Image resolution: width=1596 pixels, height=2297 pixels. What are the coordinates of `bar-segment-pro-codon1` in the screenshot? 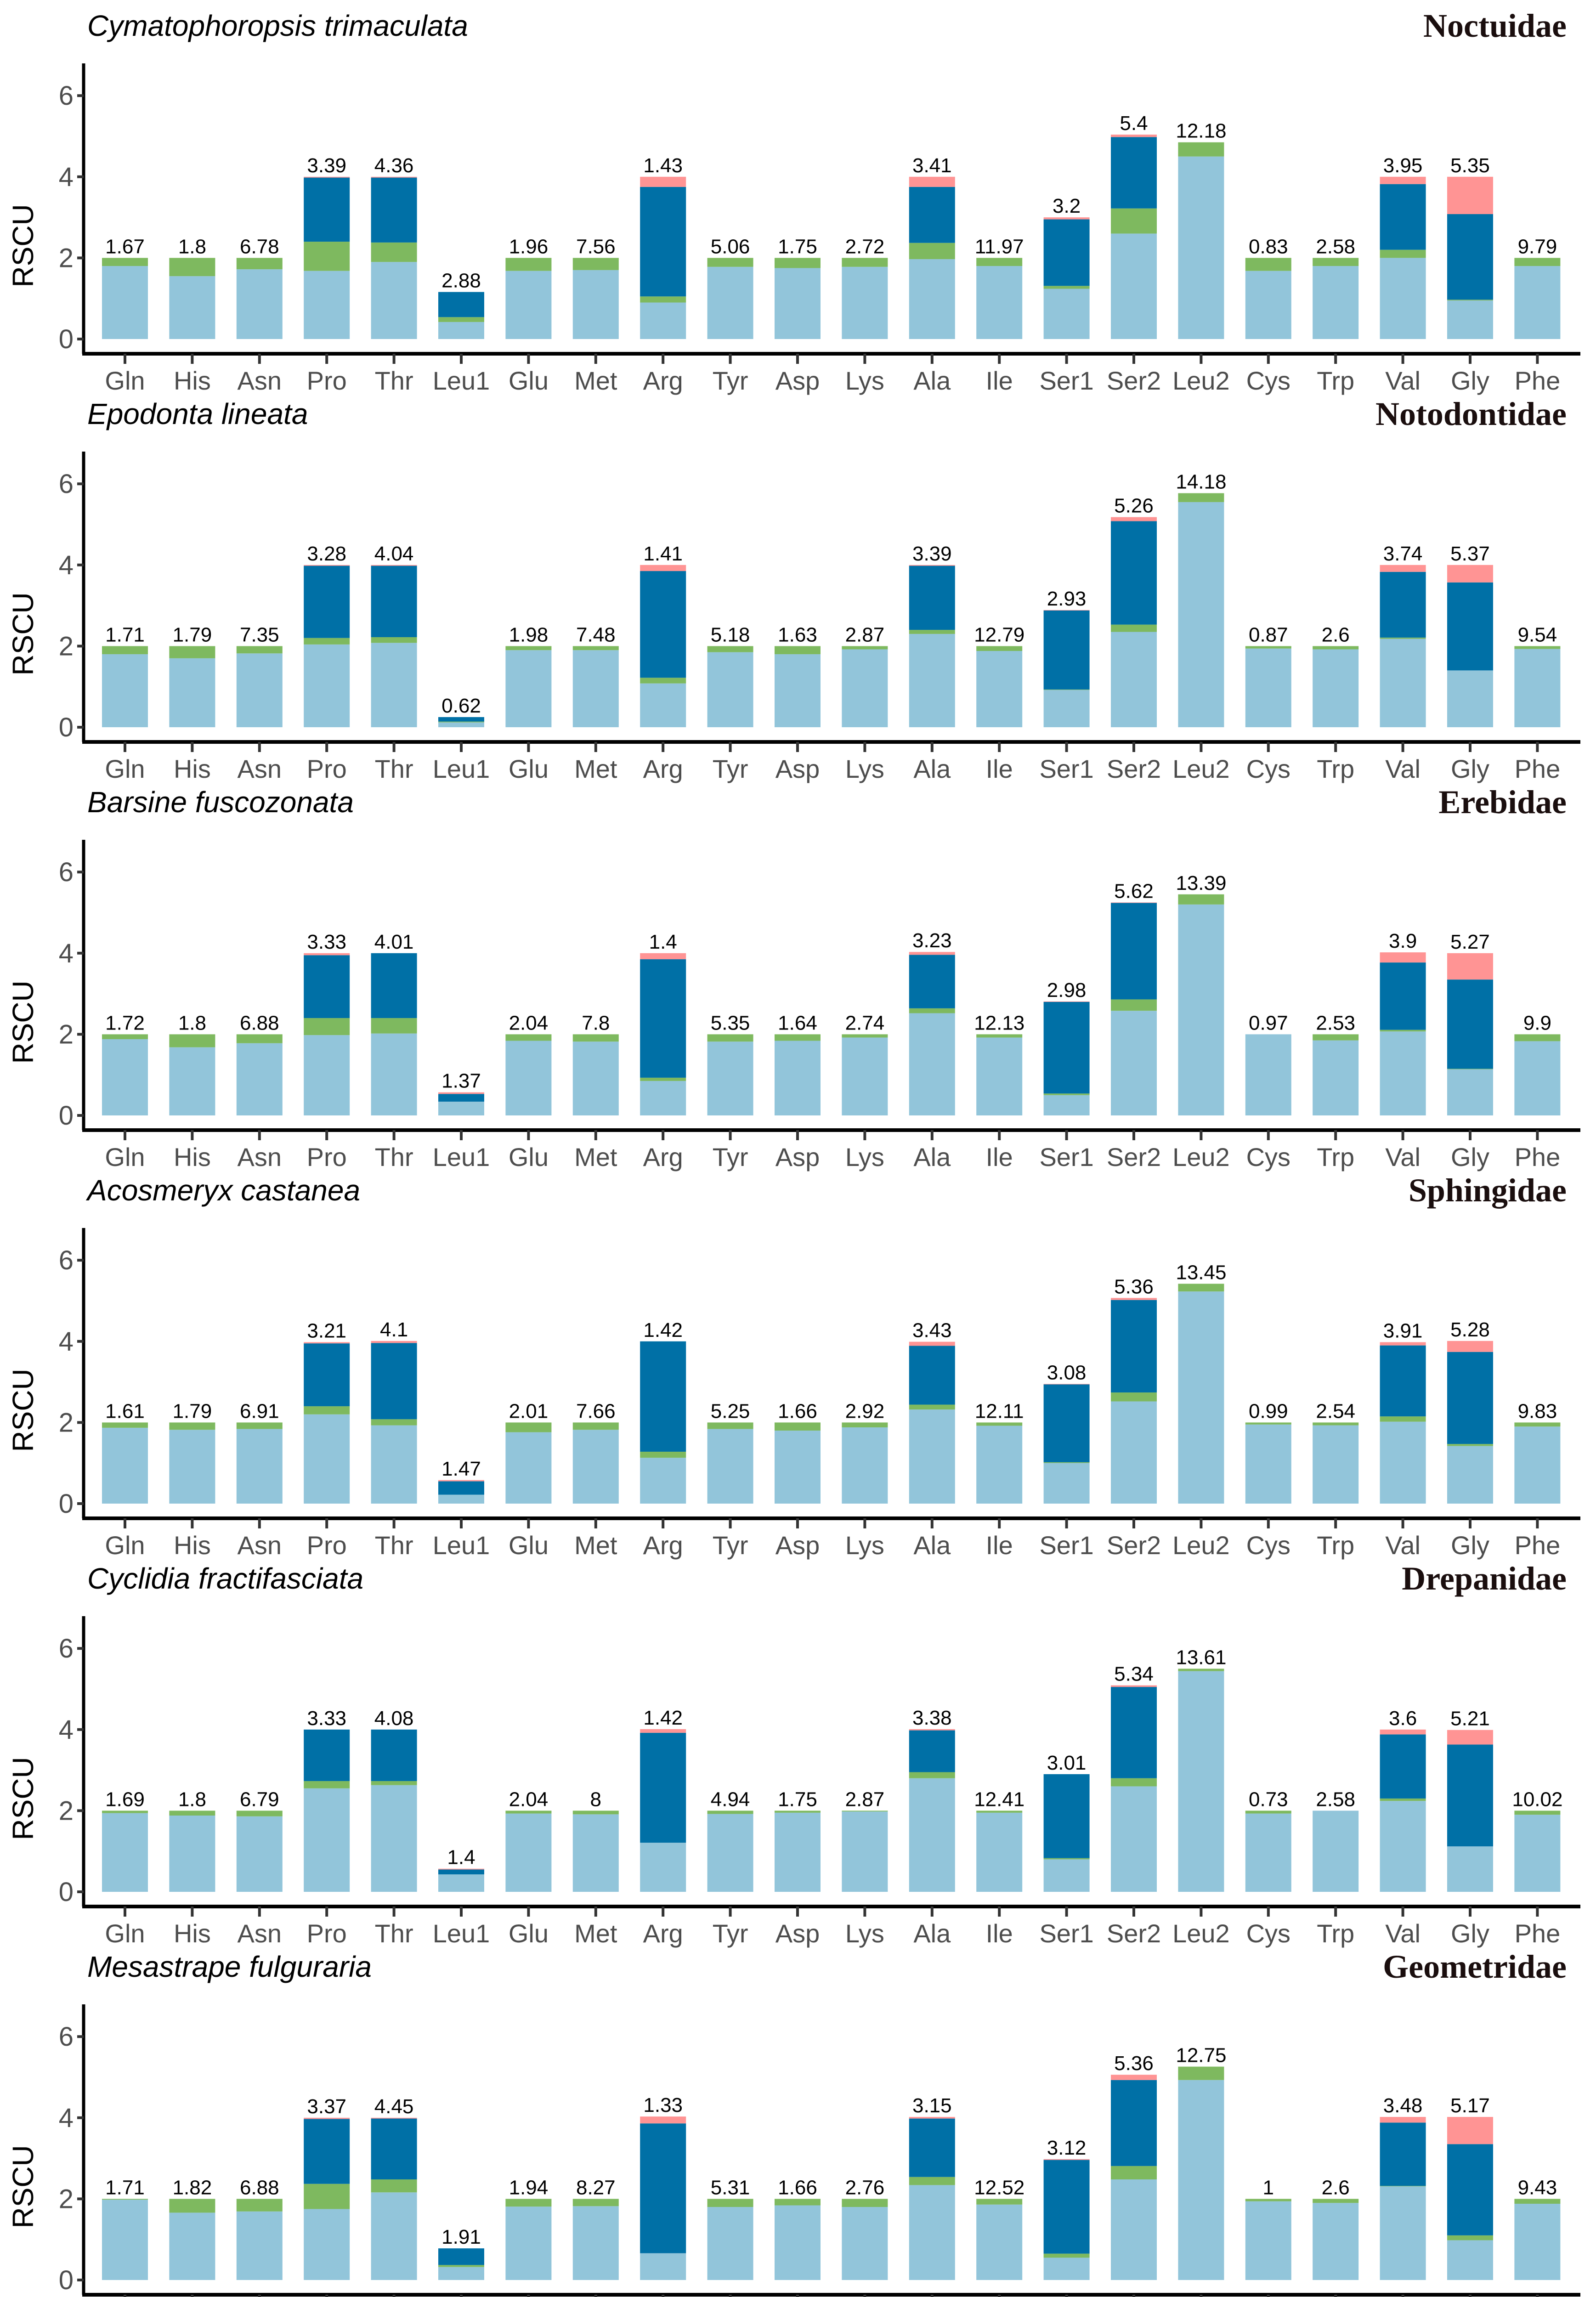 It's located at (327, 685).